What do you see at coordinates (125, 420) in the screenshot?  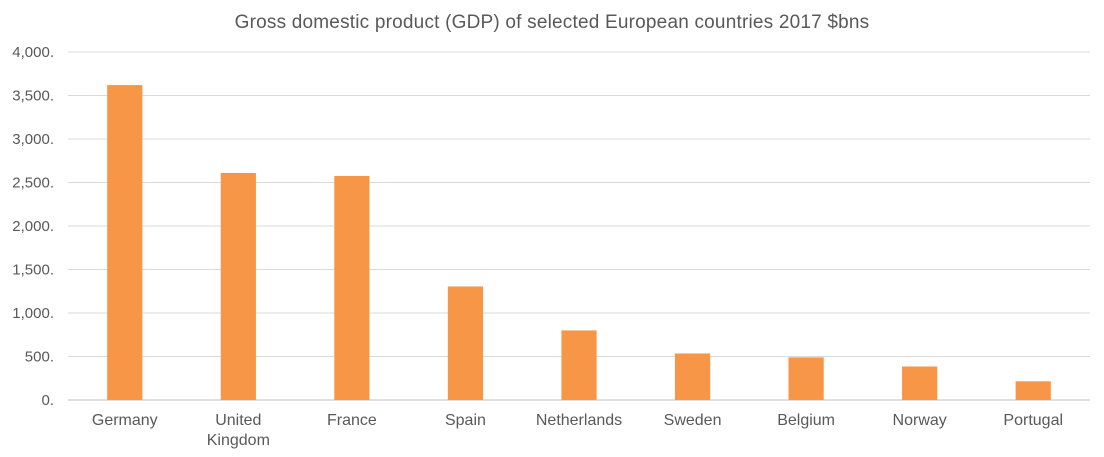 I see `x-tick-label: Germany` at bounding box center [125, 420].